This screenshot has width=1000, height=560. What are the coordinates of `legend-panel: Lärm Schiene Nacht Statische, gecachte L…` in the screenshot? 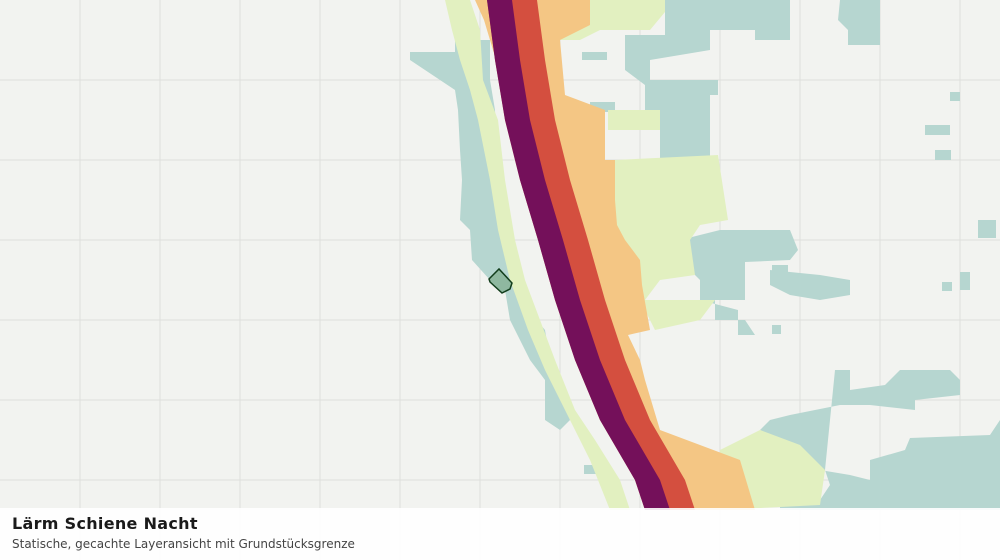 It's located at (500, 534).